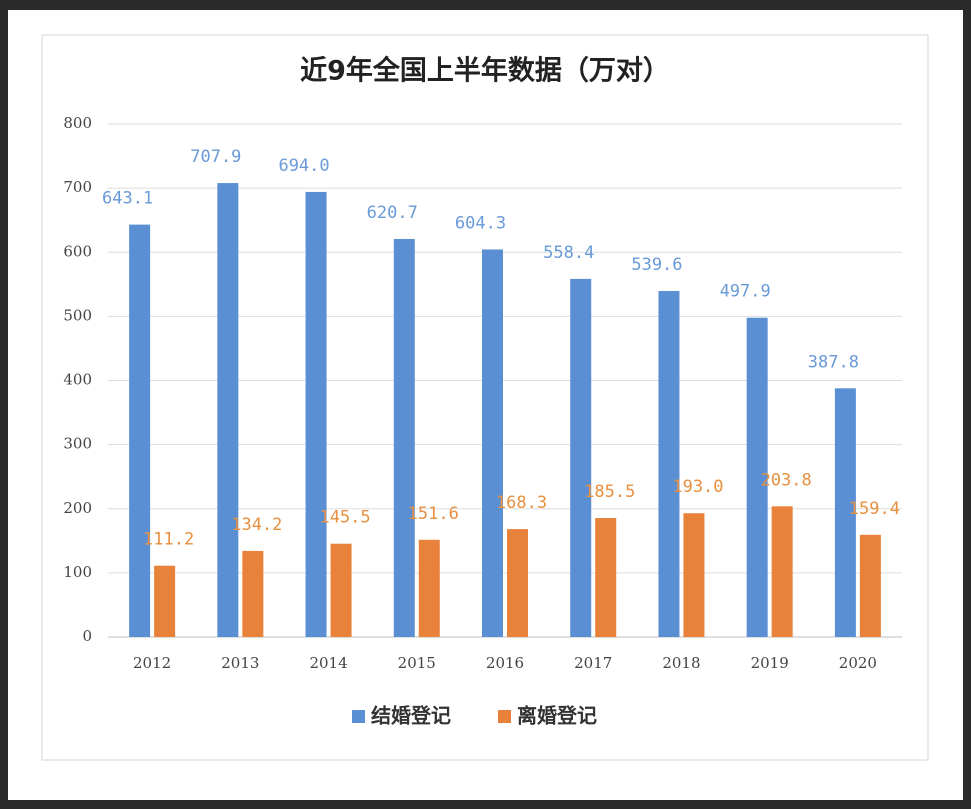  Describe the element at coordinates (77, 380) in the screenshot. I see `y-tick-label: 400` at that location.